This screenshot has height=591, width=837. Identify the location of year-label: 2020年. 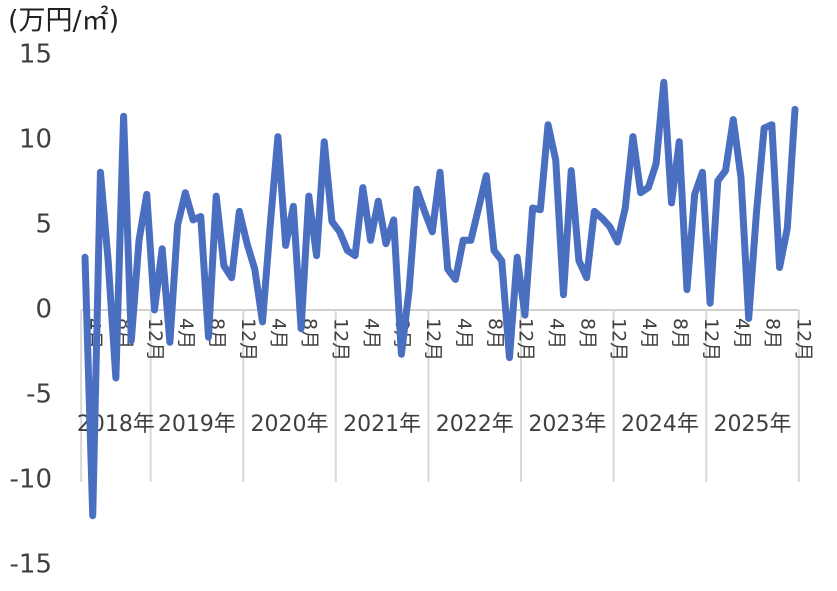
(290, 424).